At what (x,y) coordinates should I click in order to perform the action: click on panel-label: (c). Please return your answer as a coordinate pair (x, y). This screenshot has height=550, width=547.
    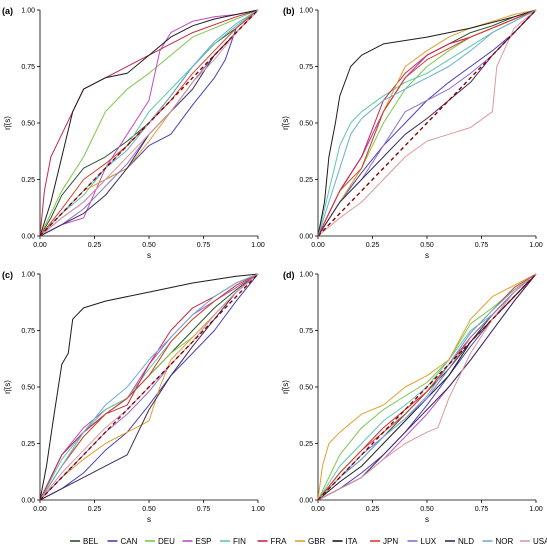
    Looking at the image, I should click on (7, 275).